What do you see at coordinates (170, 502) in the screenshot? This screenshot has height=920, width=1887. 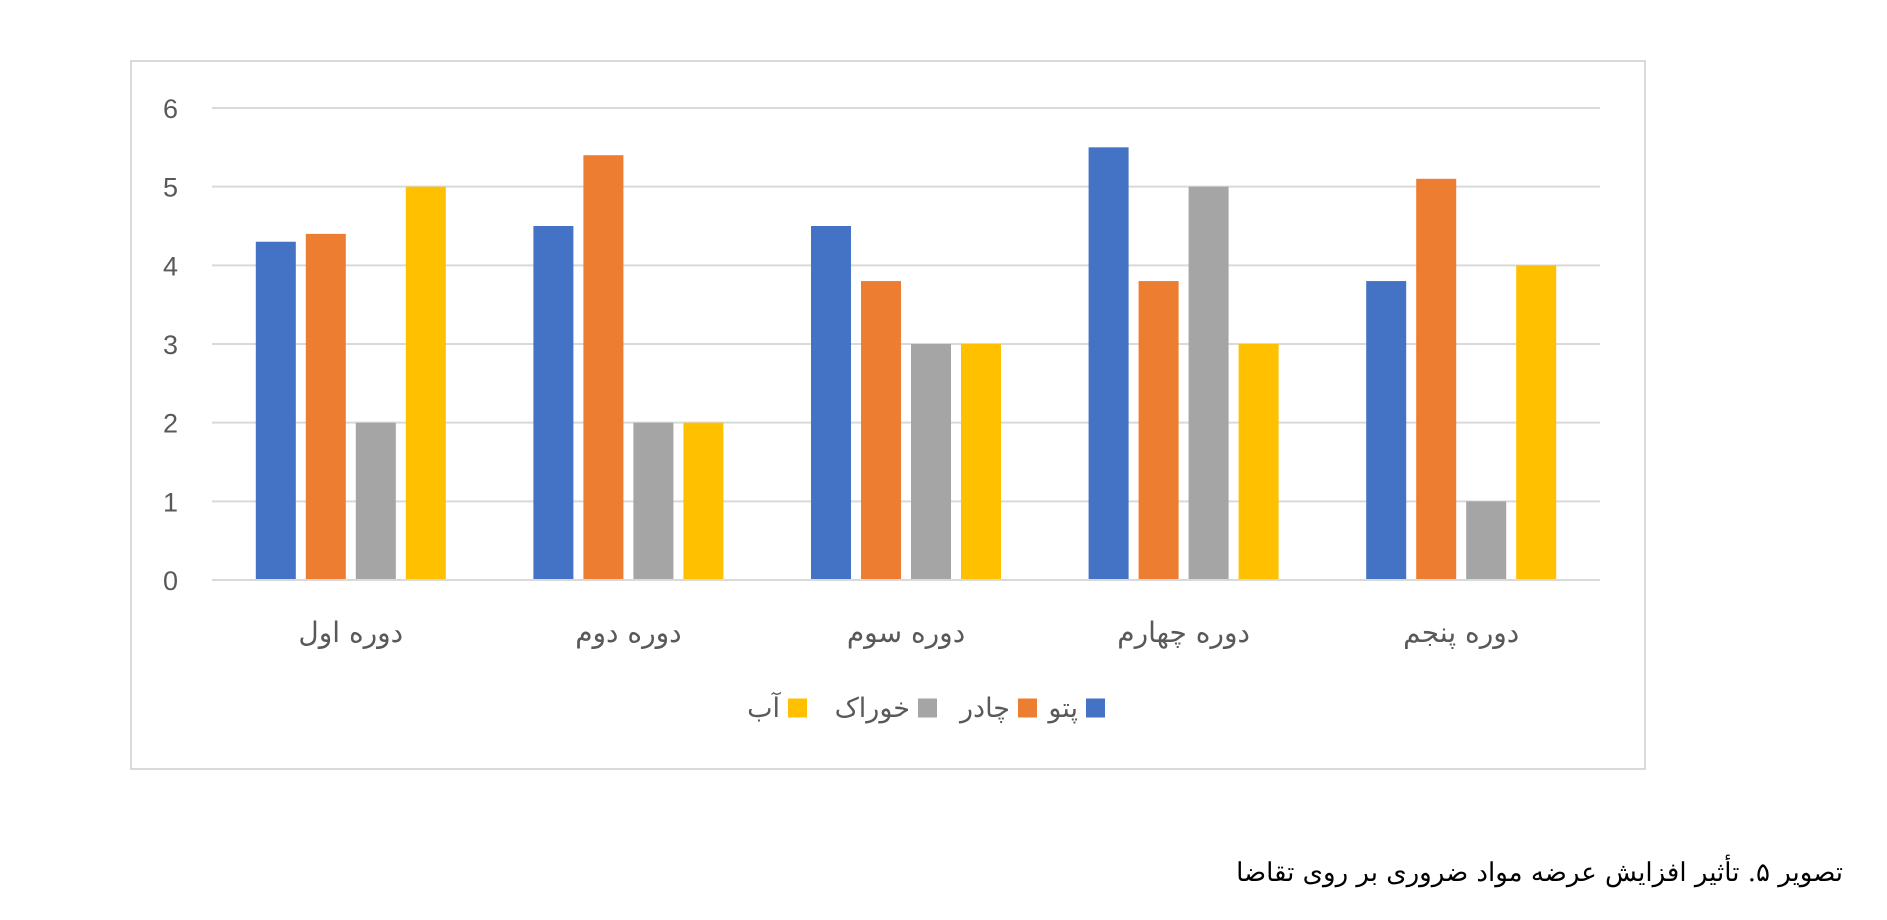 I see `y-tick-label: 1` at bounding box center [170, 502].